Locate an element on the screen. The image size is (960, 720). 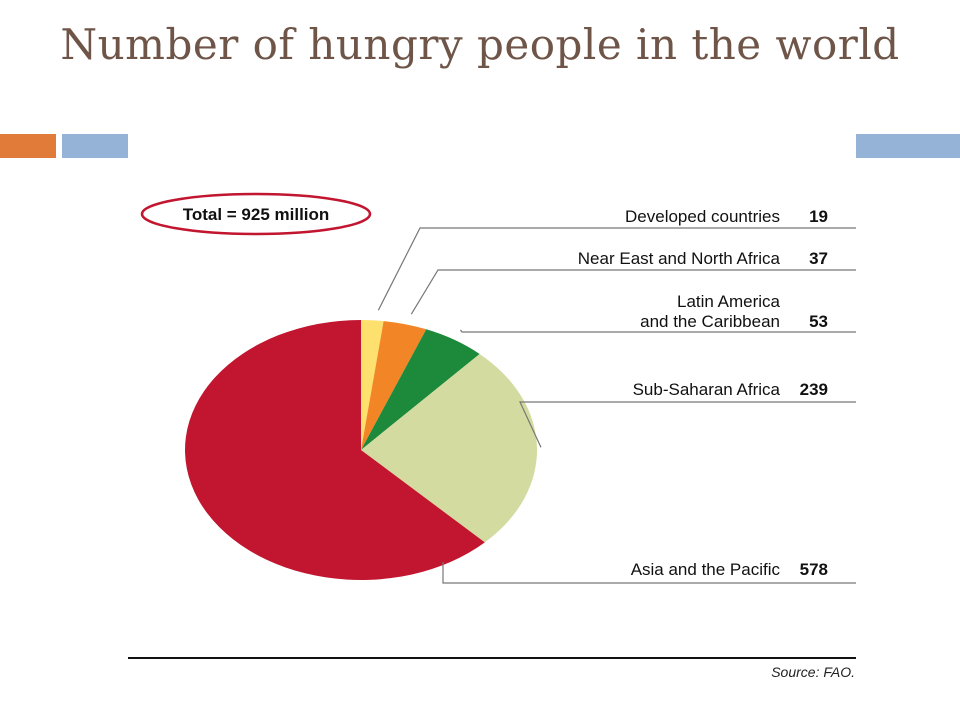
slice-label: Developed countries is located at coordinates (702, 216).